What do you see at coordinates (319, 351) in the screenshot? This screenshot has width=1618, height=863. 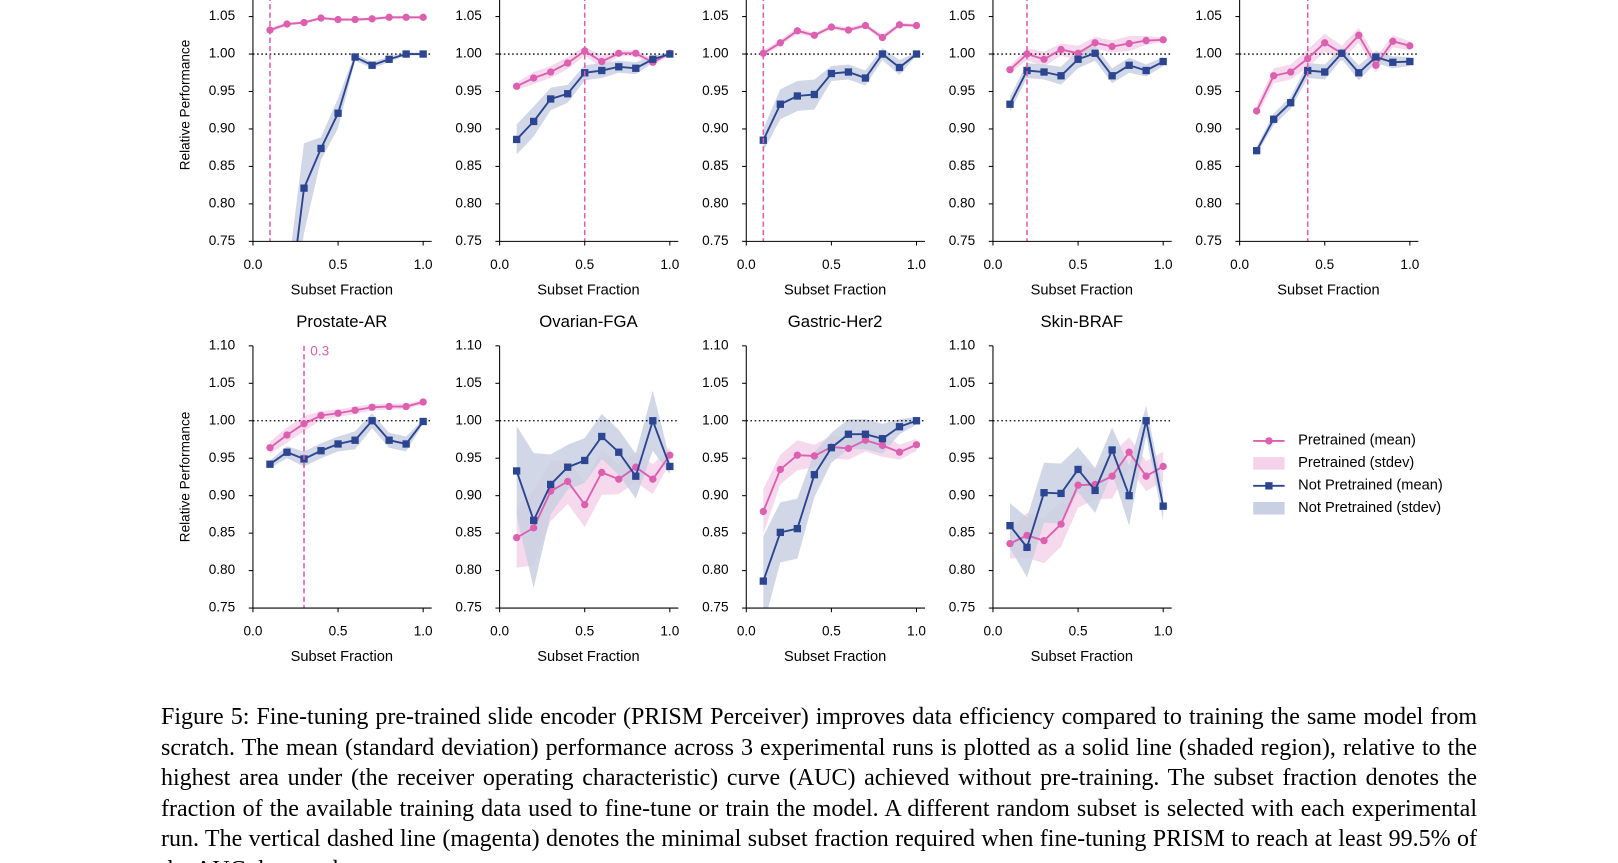 I see `threshold-label: 0.3` at bounding box center [319, 351].